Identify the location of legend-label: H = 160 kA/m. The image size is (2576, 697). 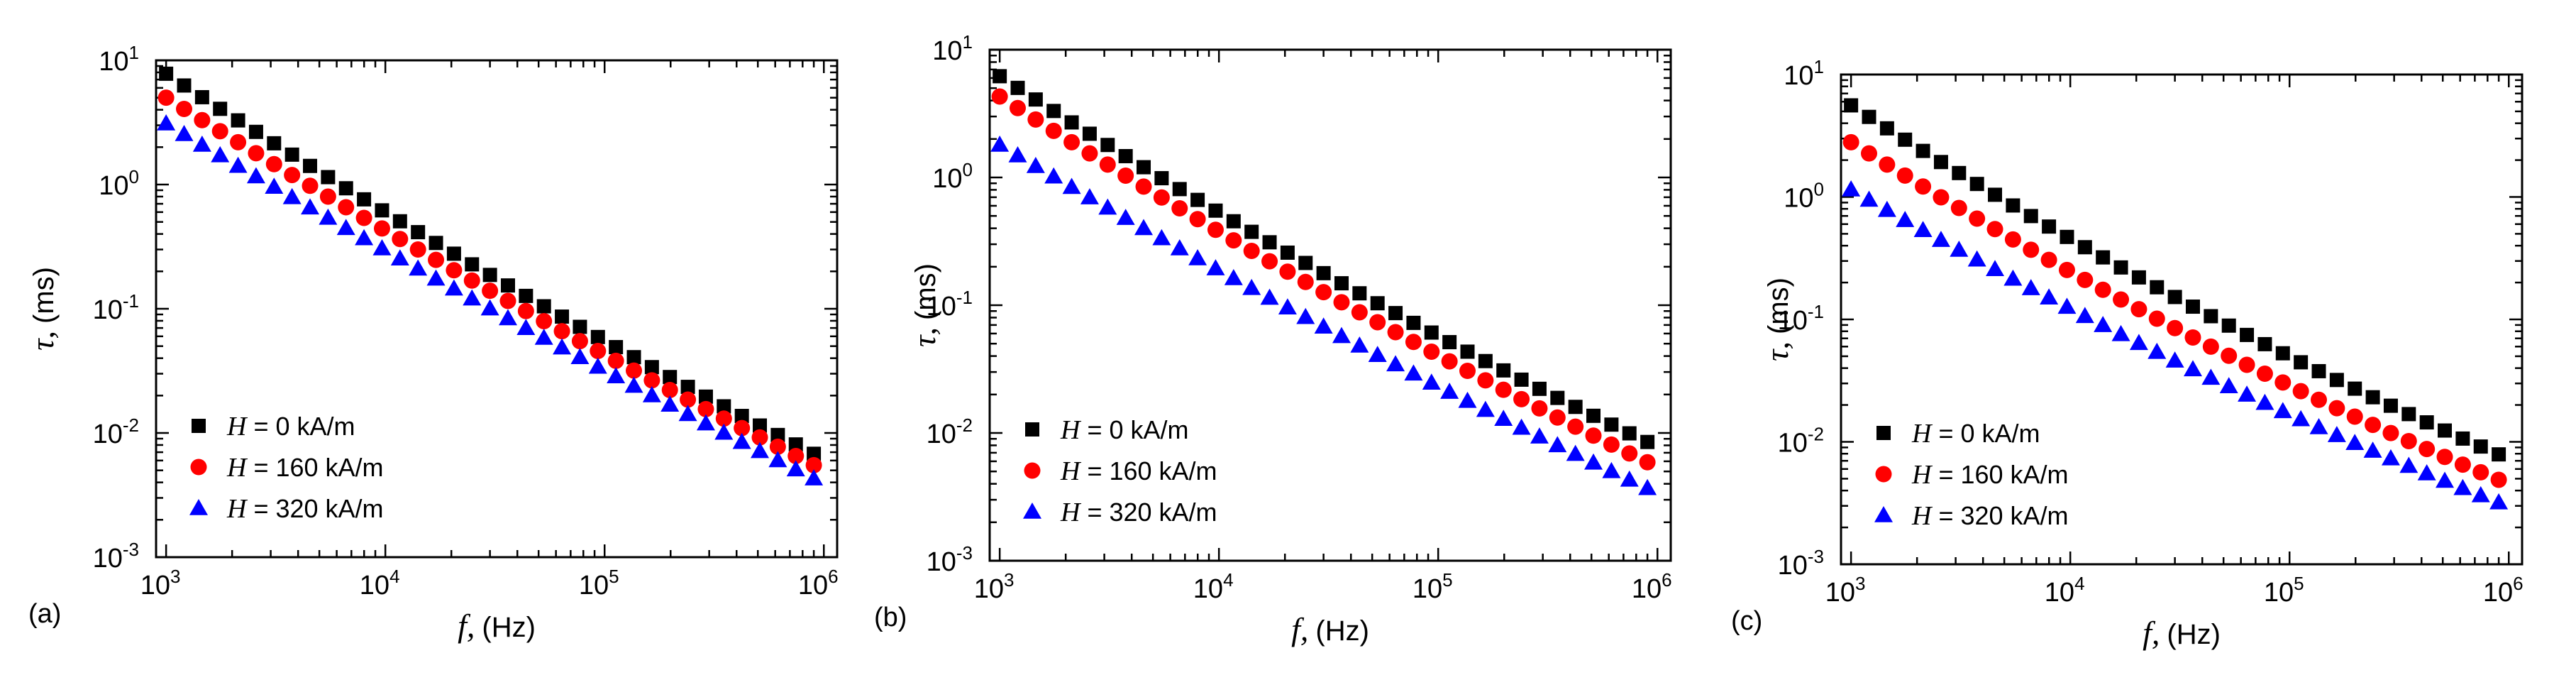
(305, 468).